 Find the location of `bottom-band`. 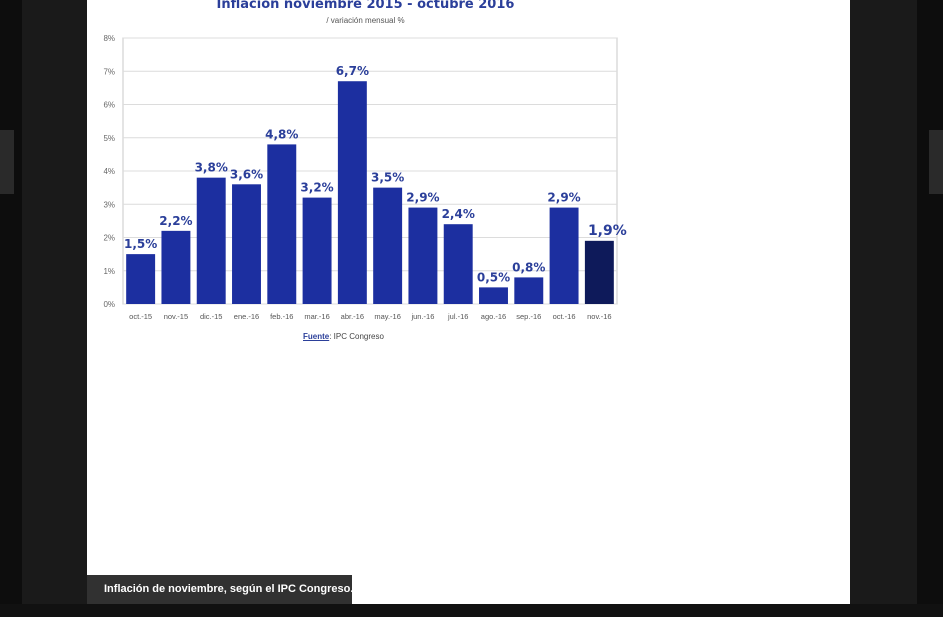

bottom-band is located at coordinates (471, 610).